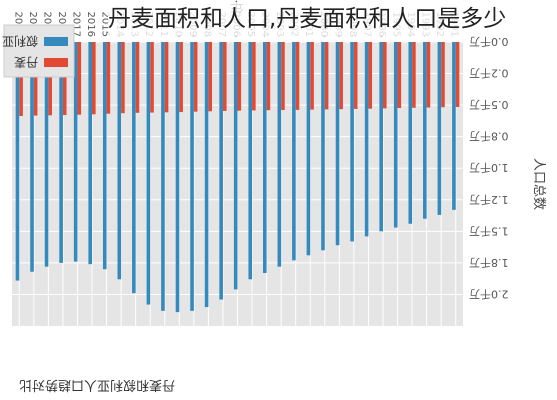  I want to click on legend-label-syria: 叙利亚, so click(20, 41).